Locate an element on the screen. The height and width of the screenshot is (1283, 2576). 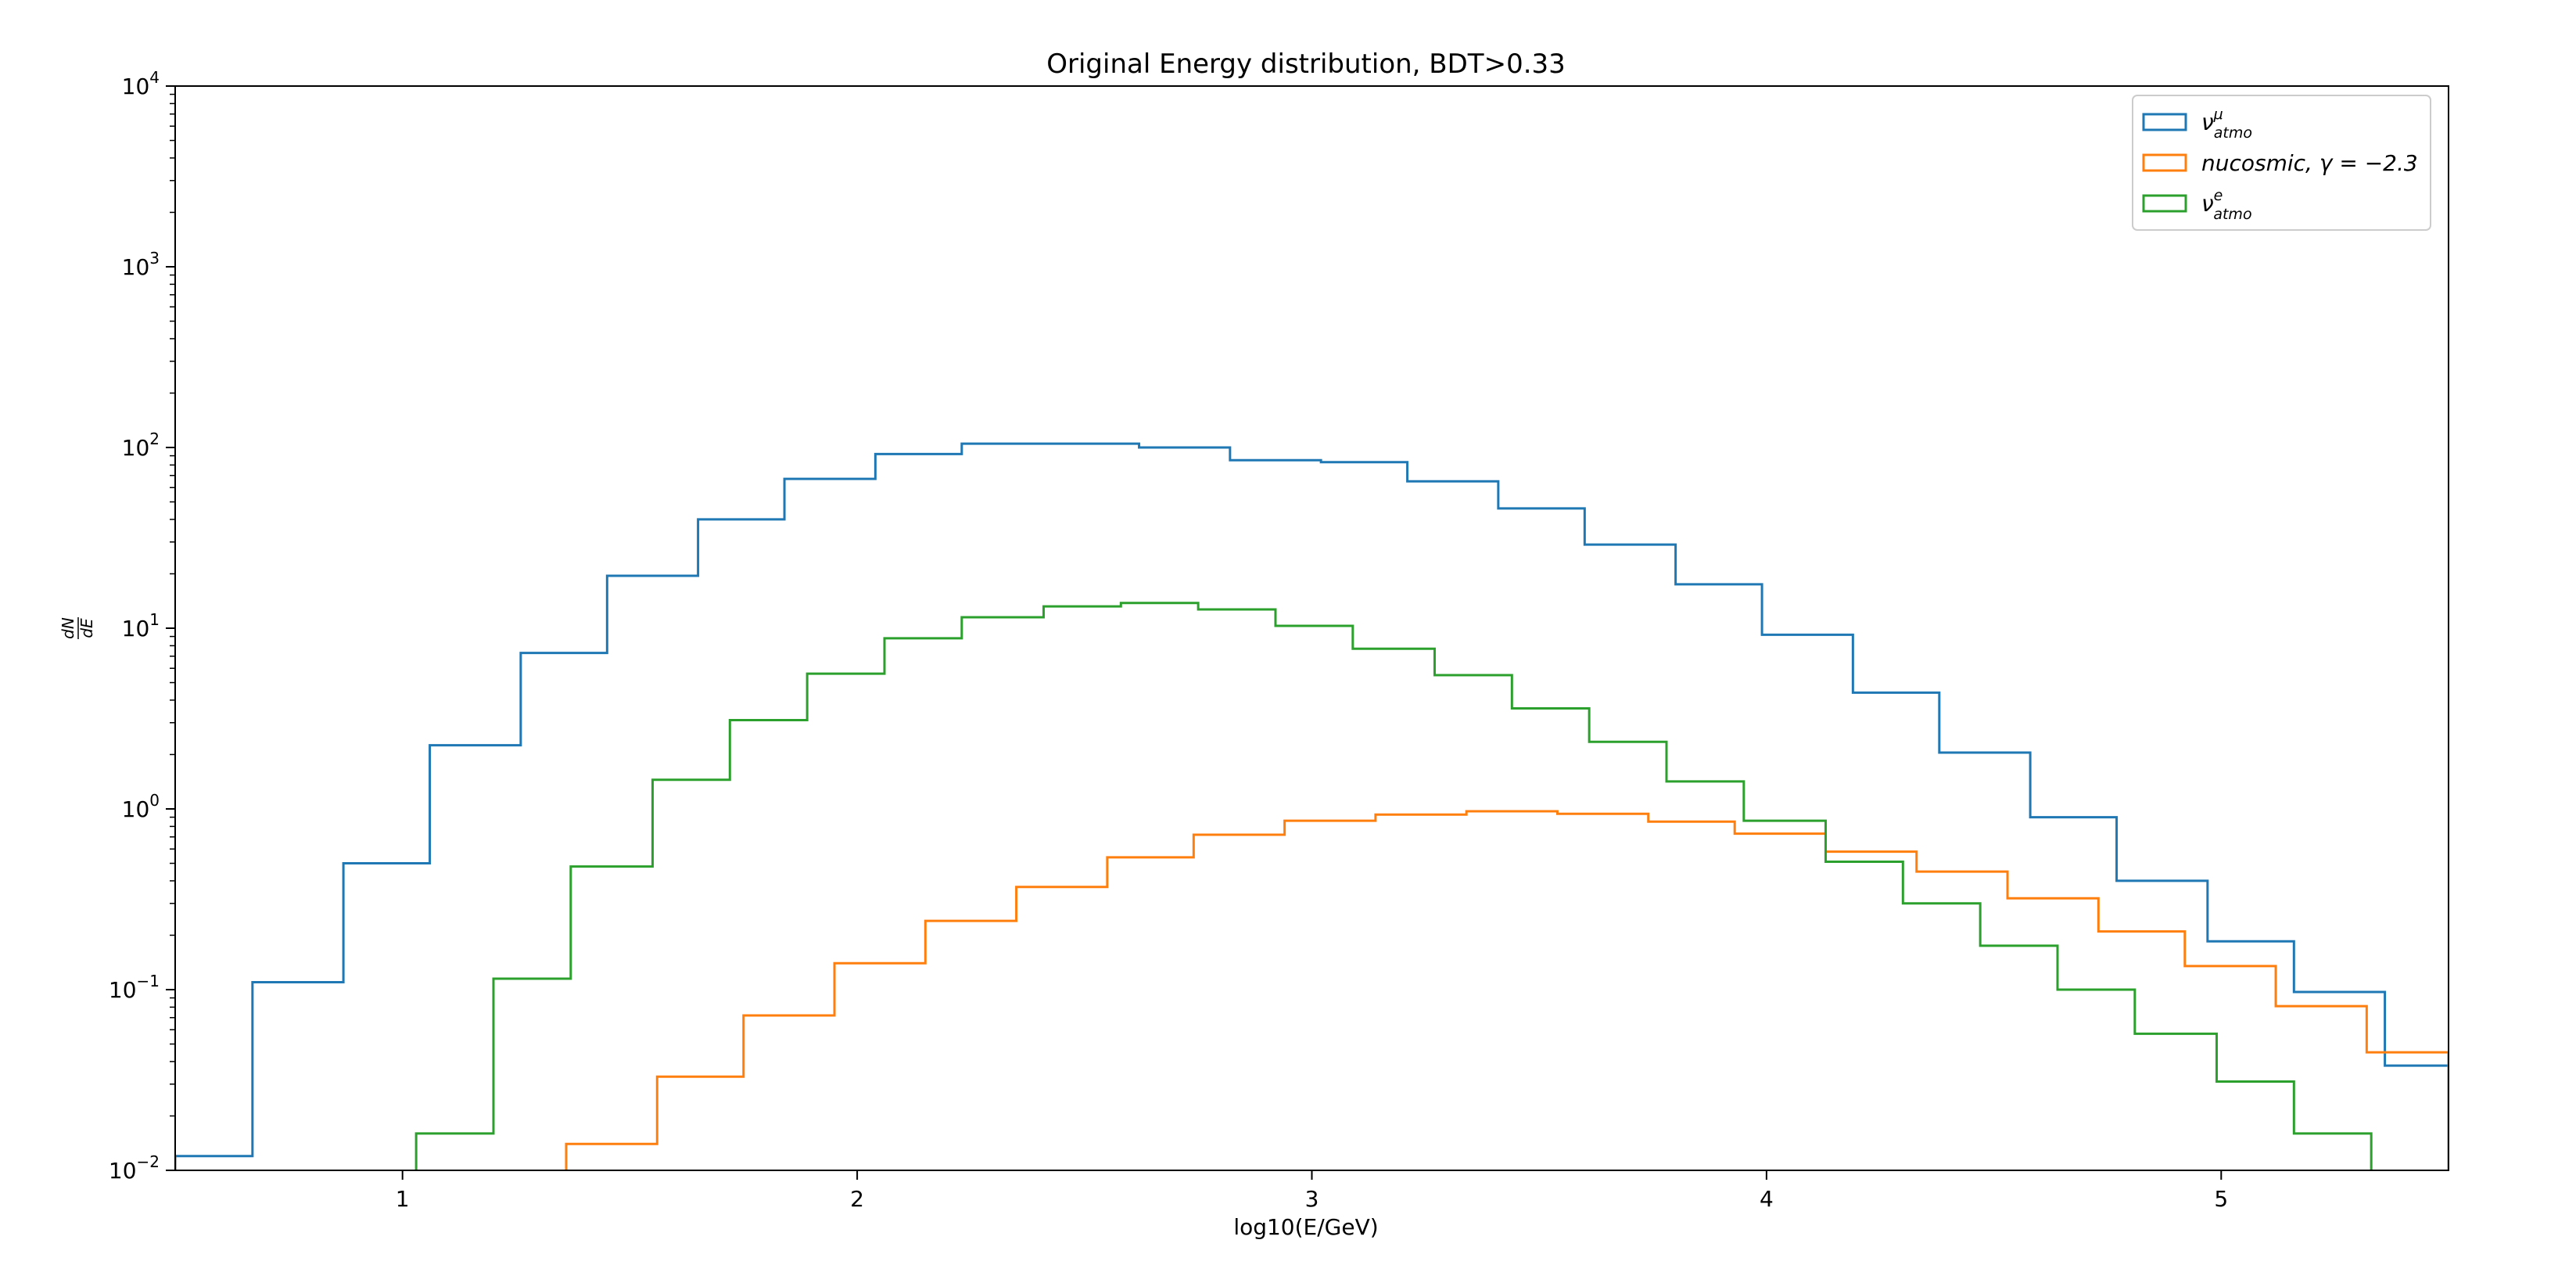
y-label-numerator: dN is located at coordinates (68, 628).